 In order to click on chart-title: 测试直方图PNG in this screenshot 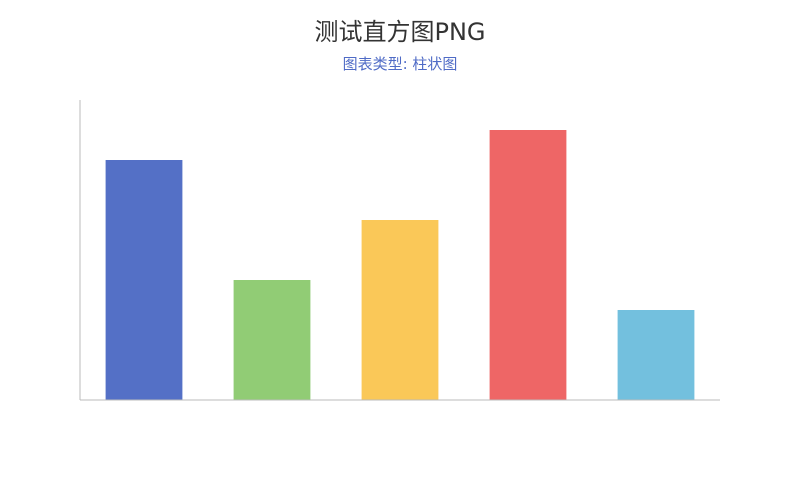, I will do `click(400, 32)`.